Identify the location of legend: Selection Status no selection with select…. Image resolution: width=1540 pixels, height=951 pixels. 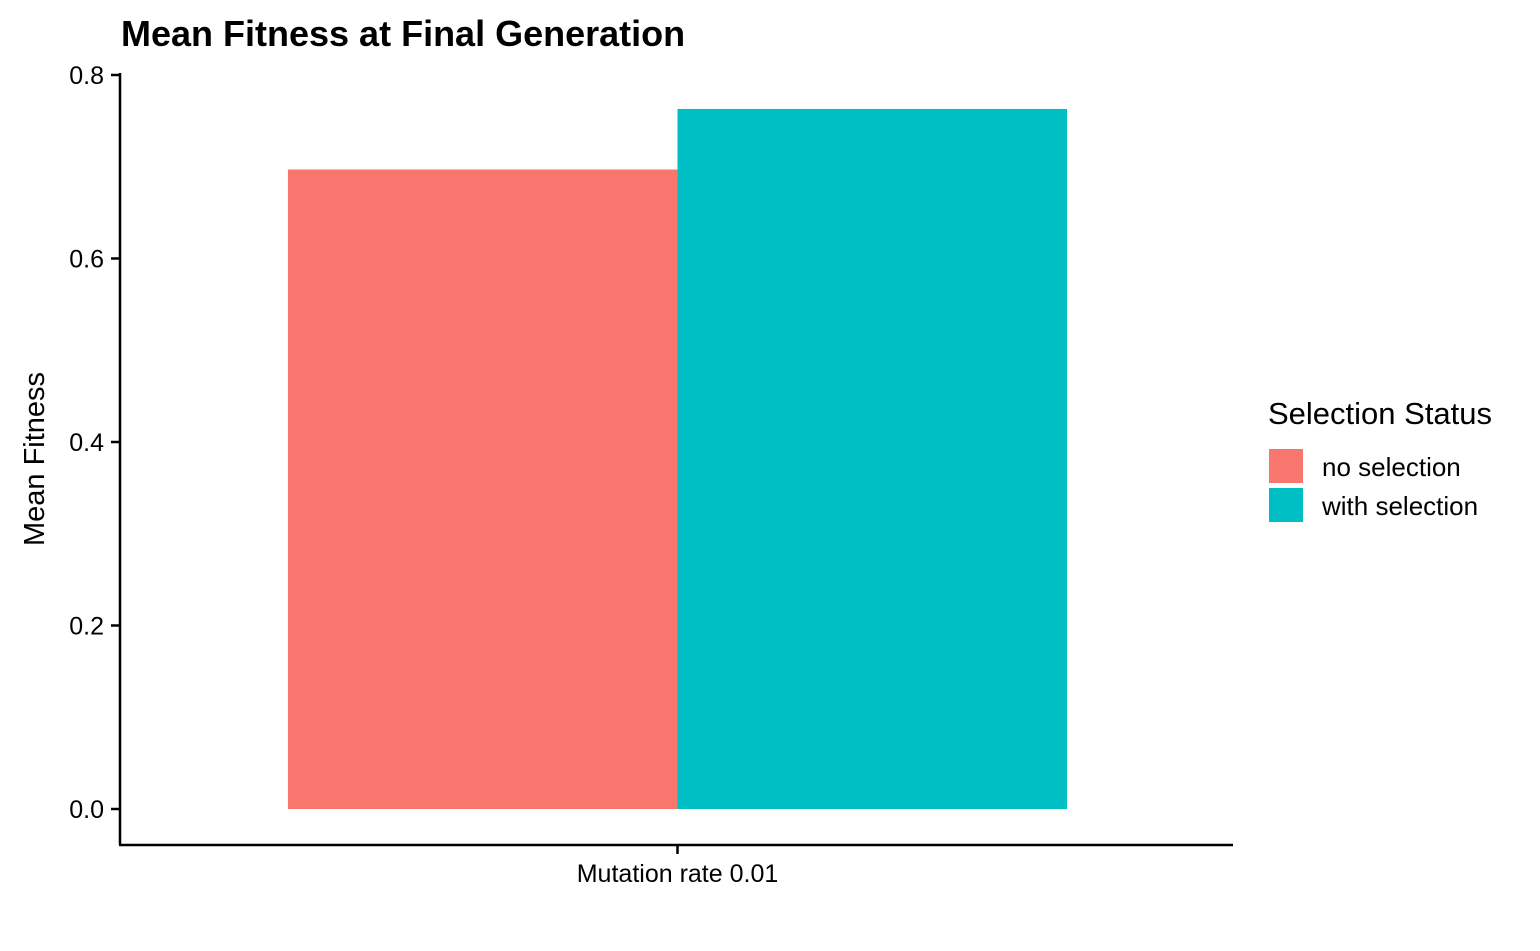
(1380, 459).